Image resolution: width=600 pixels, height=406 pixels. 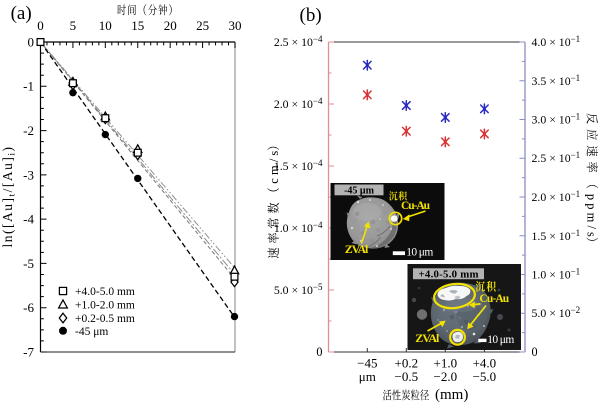 I want to click on svg-text: 1.0 × 10⁻¹, so click(x=556, y=274).